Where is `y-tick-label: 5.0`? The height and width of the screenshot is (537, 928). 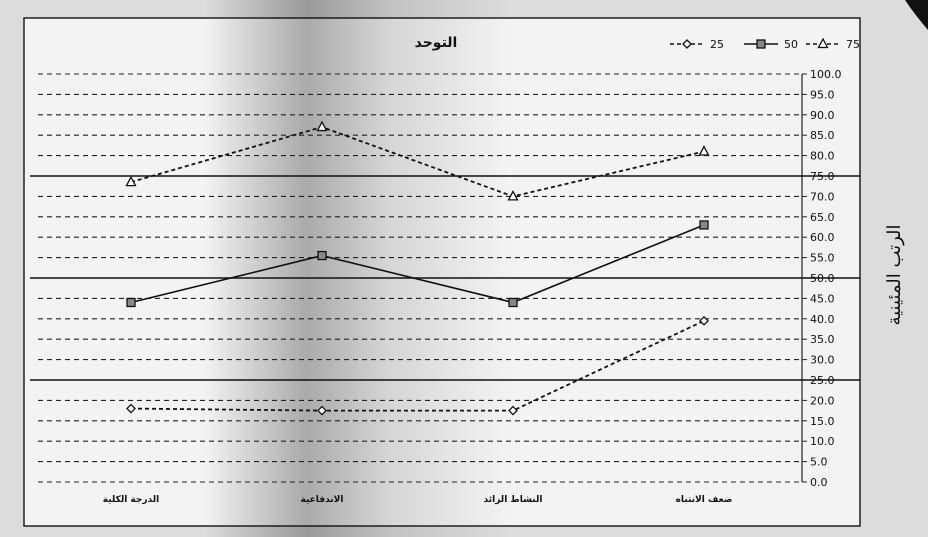
y-tick-label: 5.0 is located at coordinates (819, 462).